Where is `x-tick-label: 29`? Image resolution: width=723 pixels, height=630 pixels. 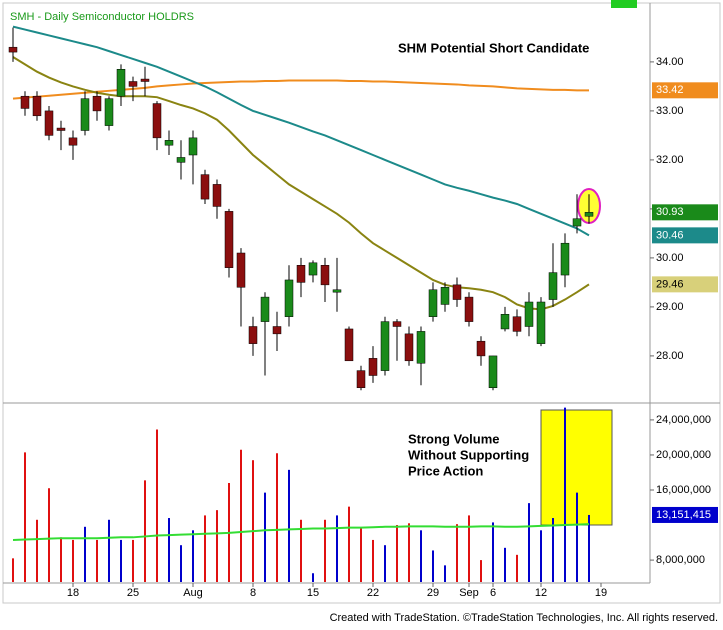
x-tick-label: 29 is located at coordinates (433, 593).